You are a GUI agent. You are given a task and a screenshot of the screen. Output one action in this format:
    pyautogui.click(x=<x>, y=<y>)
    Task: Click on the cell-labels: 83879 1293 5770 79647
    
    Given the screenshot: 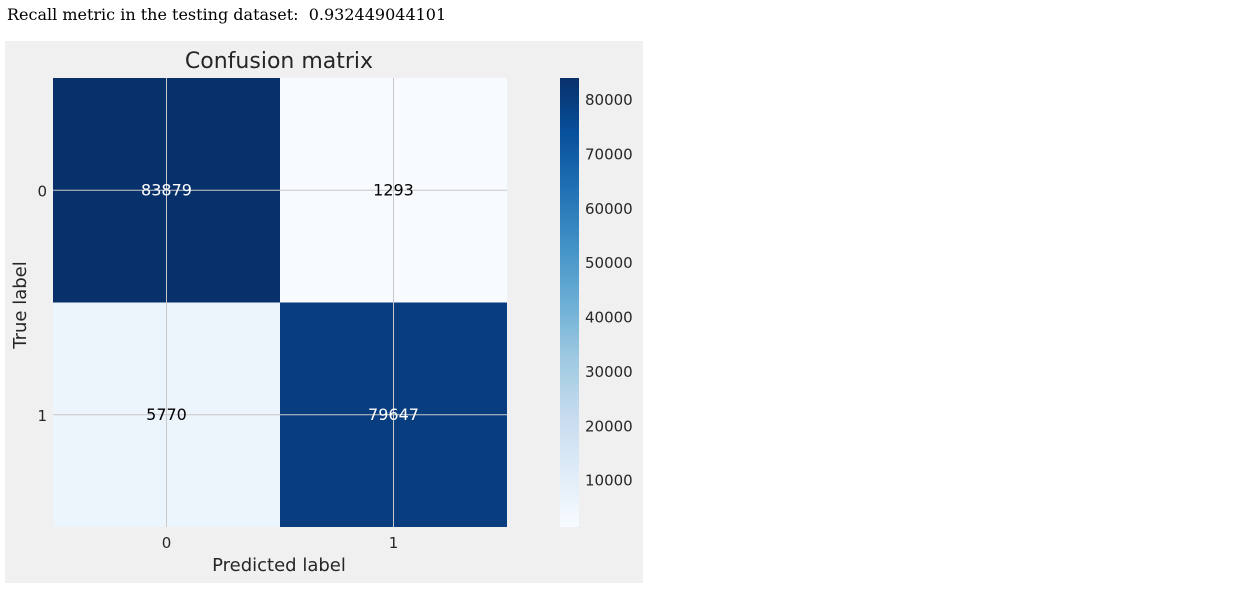 What is the action you would take?
    pyautogui.click(x=280, y=302)
    